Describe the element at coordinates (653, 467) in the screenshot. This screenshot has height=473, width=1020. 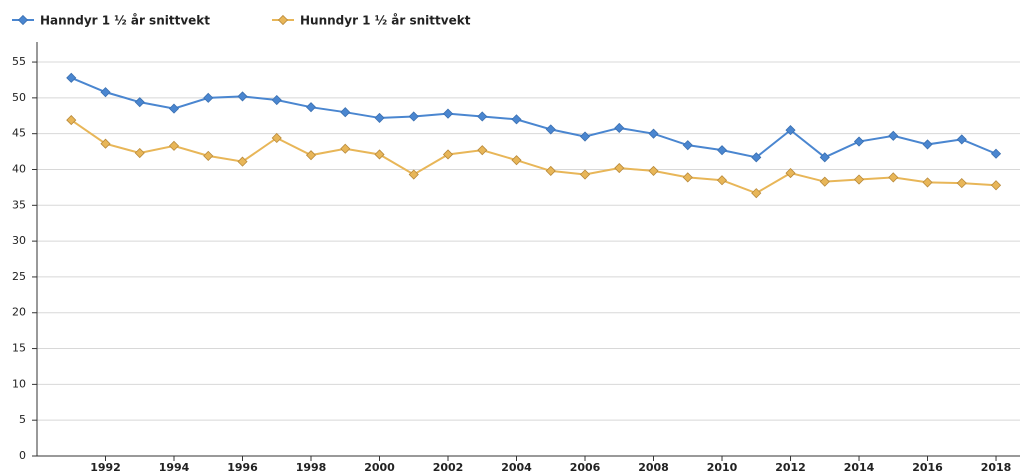
I see `x-tick-label: 2008` at that location.